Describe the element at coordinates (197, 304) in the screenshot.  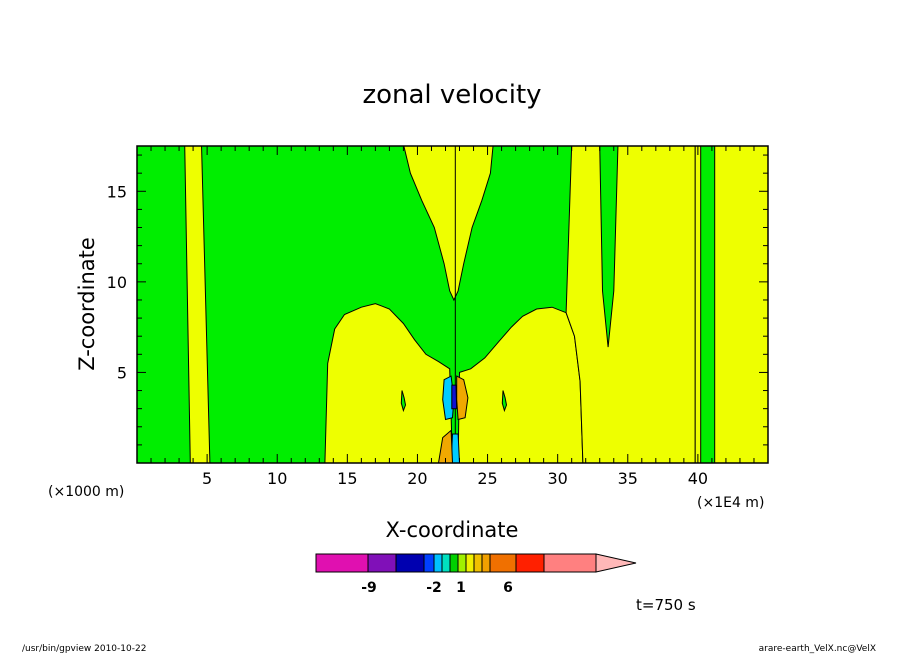
I see `contour-strip-left` at that location.